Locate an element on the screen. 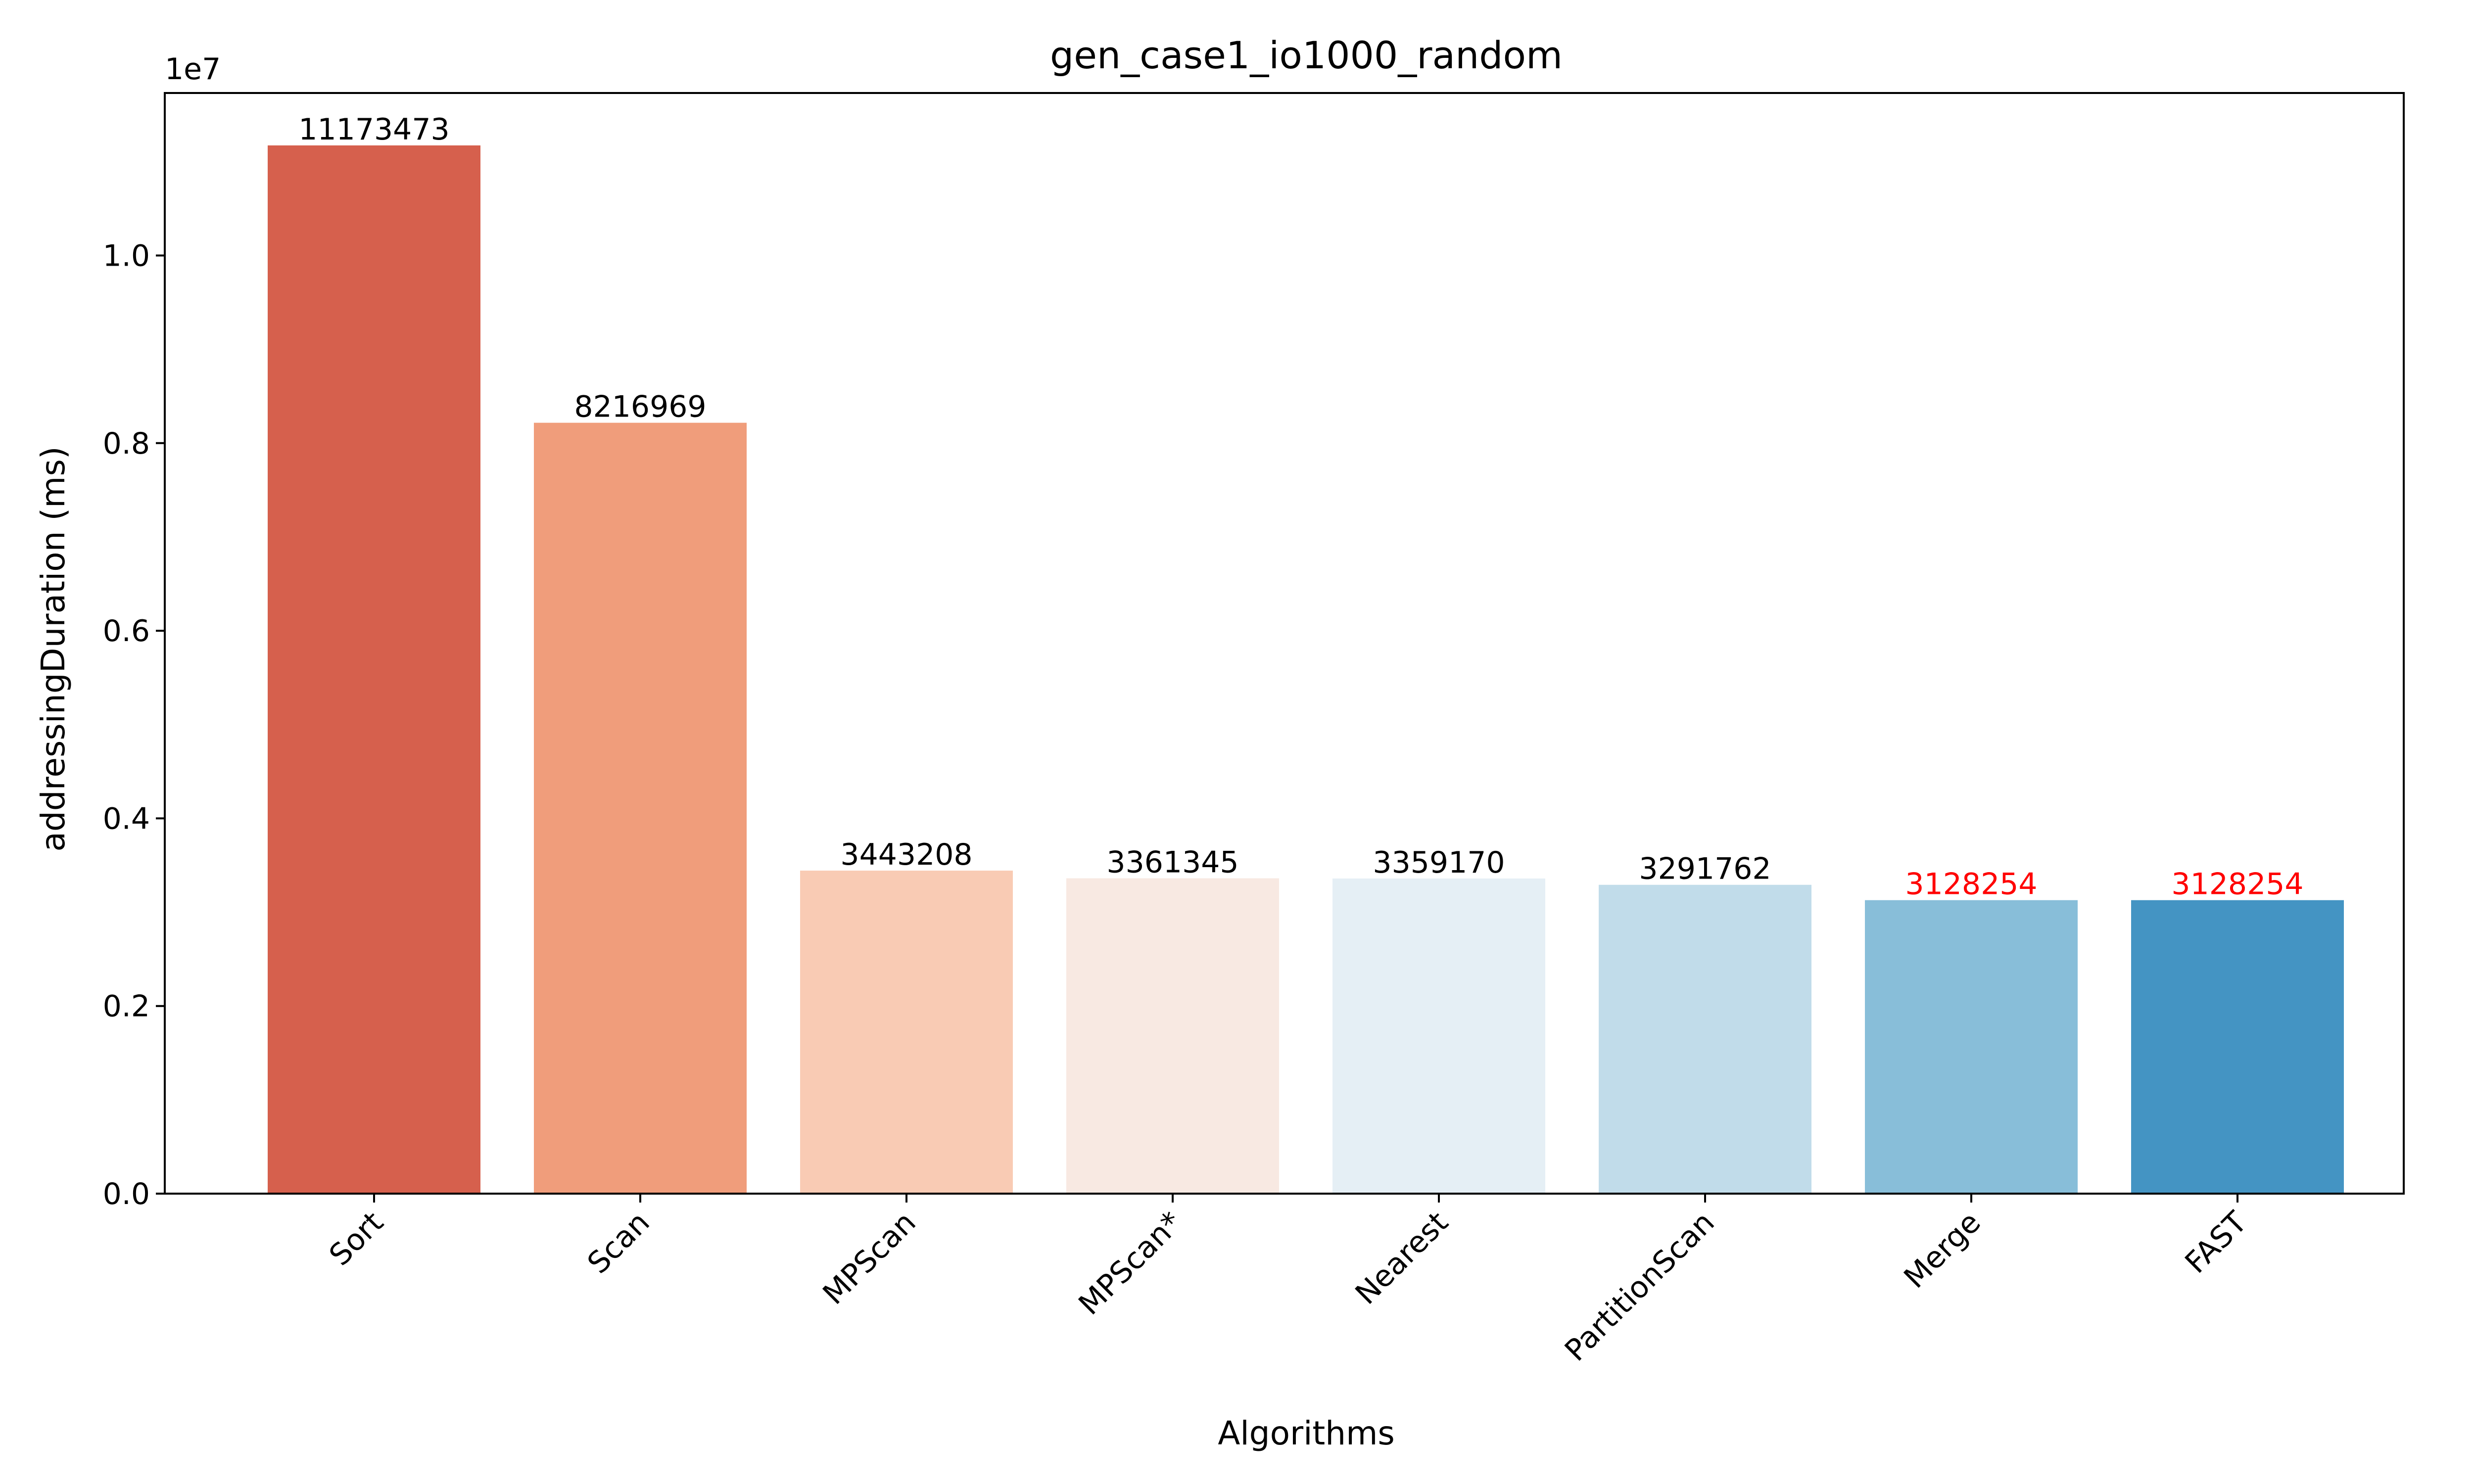 The image size is (2474, 1484). bar-mpscan is located at coordinates (907, 1032).